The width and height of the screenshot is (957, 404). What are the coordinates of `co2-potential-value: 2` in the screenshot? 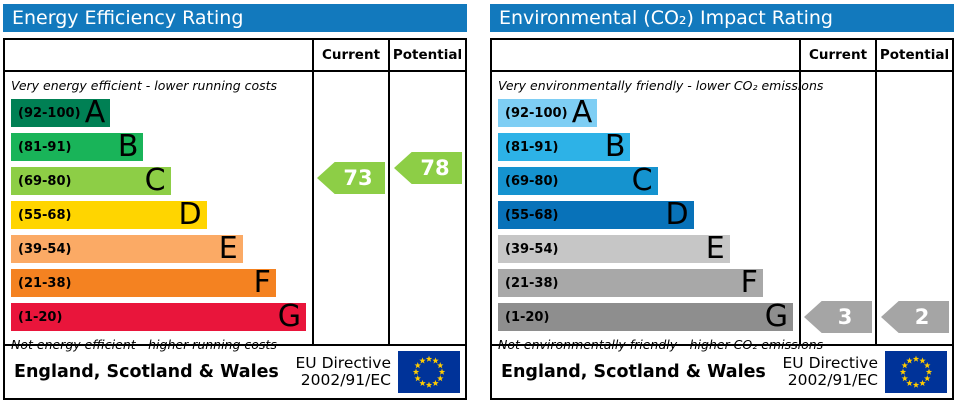 It's located at (922, 317).